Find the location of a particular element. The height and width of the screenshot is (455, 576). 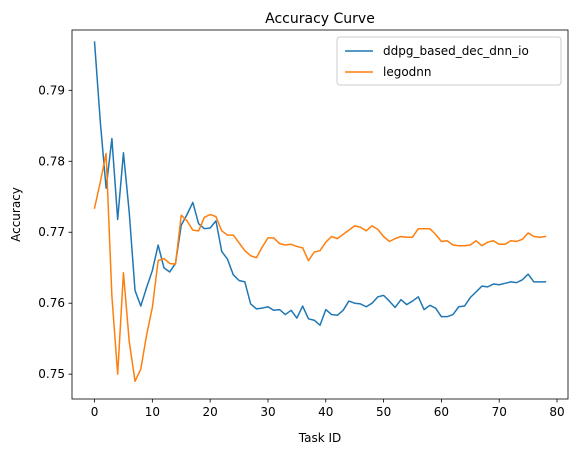

legend-label-legodnn: legodnn is located at coordinates (407, 72).